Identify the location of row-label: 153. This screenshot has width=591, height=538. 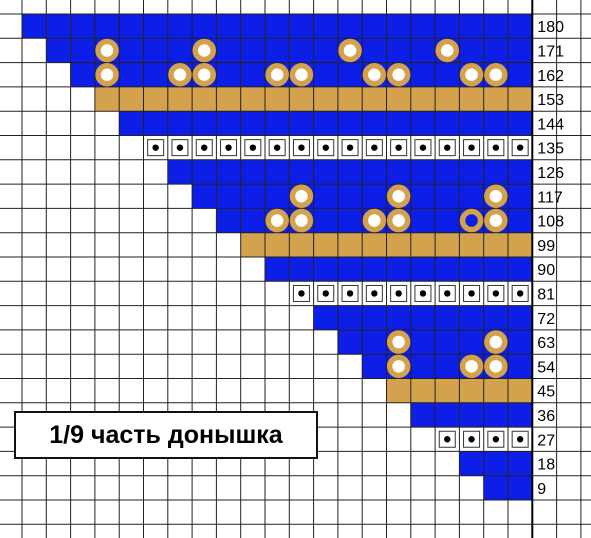
(550, 100).